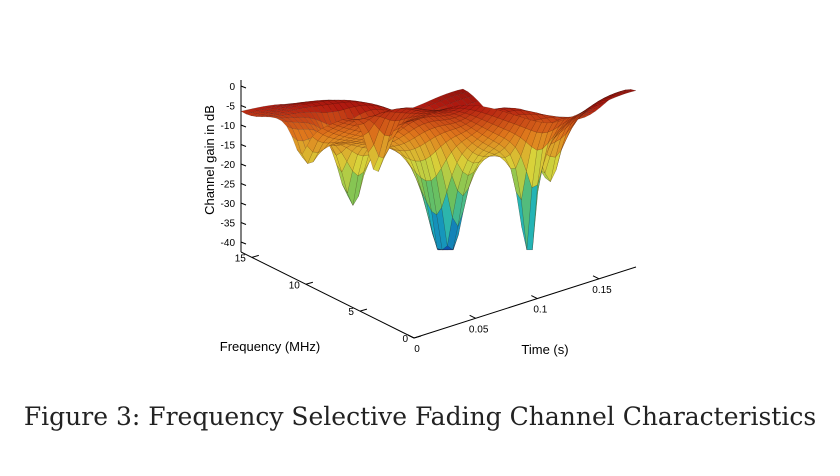  What do you see at coordinates (270, 346) in the screenshot?
I see `frequency-axis-label: Frequency (MHz)` at bounding box center [270, 346].